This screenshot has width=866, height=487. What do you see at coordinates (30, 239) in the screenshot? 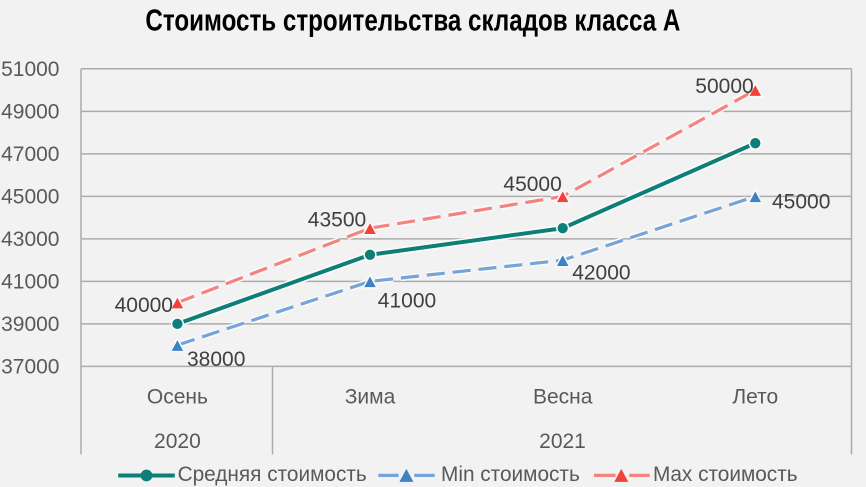
I see `svg-text: 43000` at bounding box center [30, 239].